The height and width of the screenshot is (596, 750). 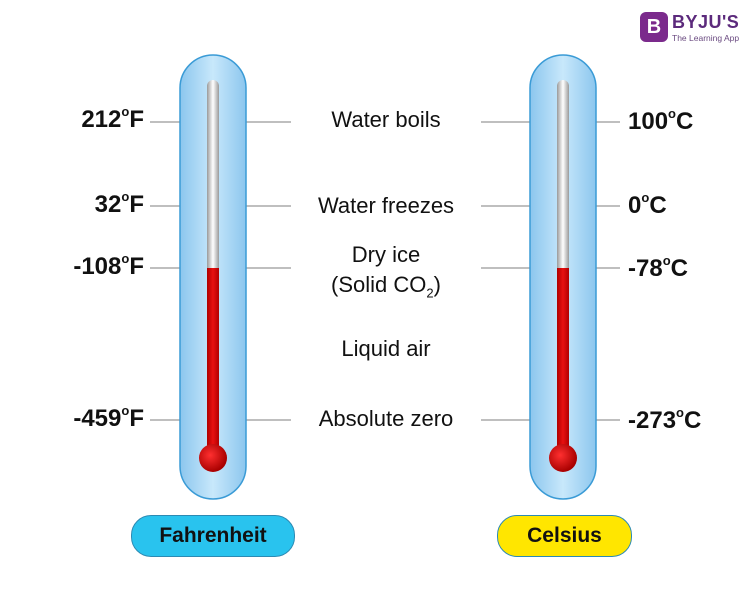 I want to click on celsius-glass-column, so click(x=563, y=177).